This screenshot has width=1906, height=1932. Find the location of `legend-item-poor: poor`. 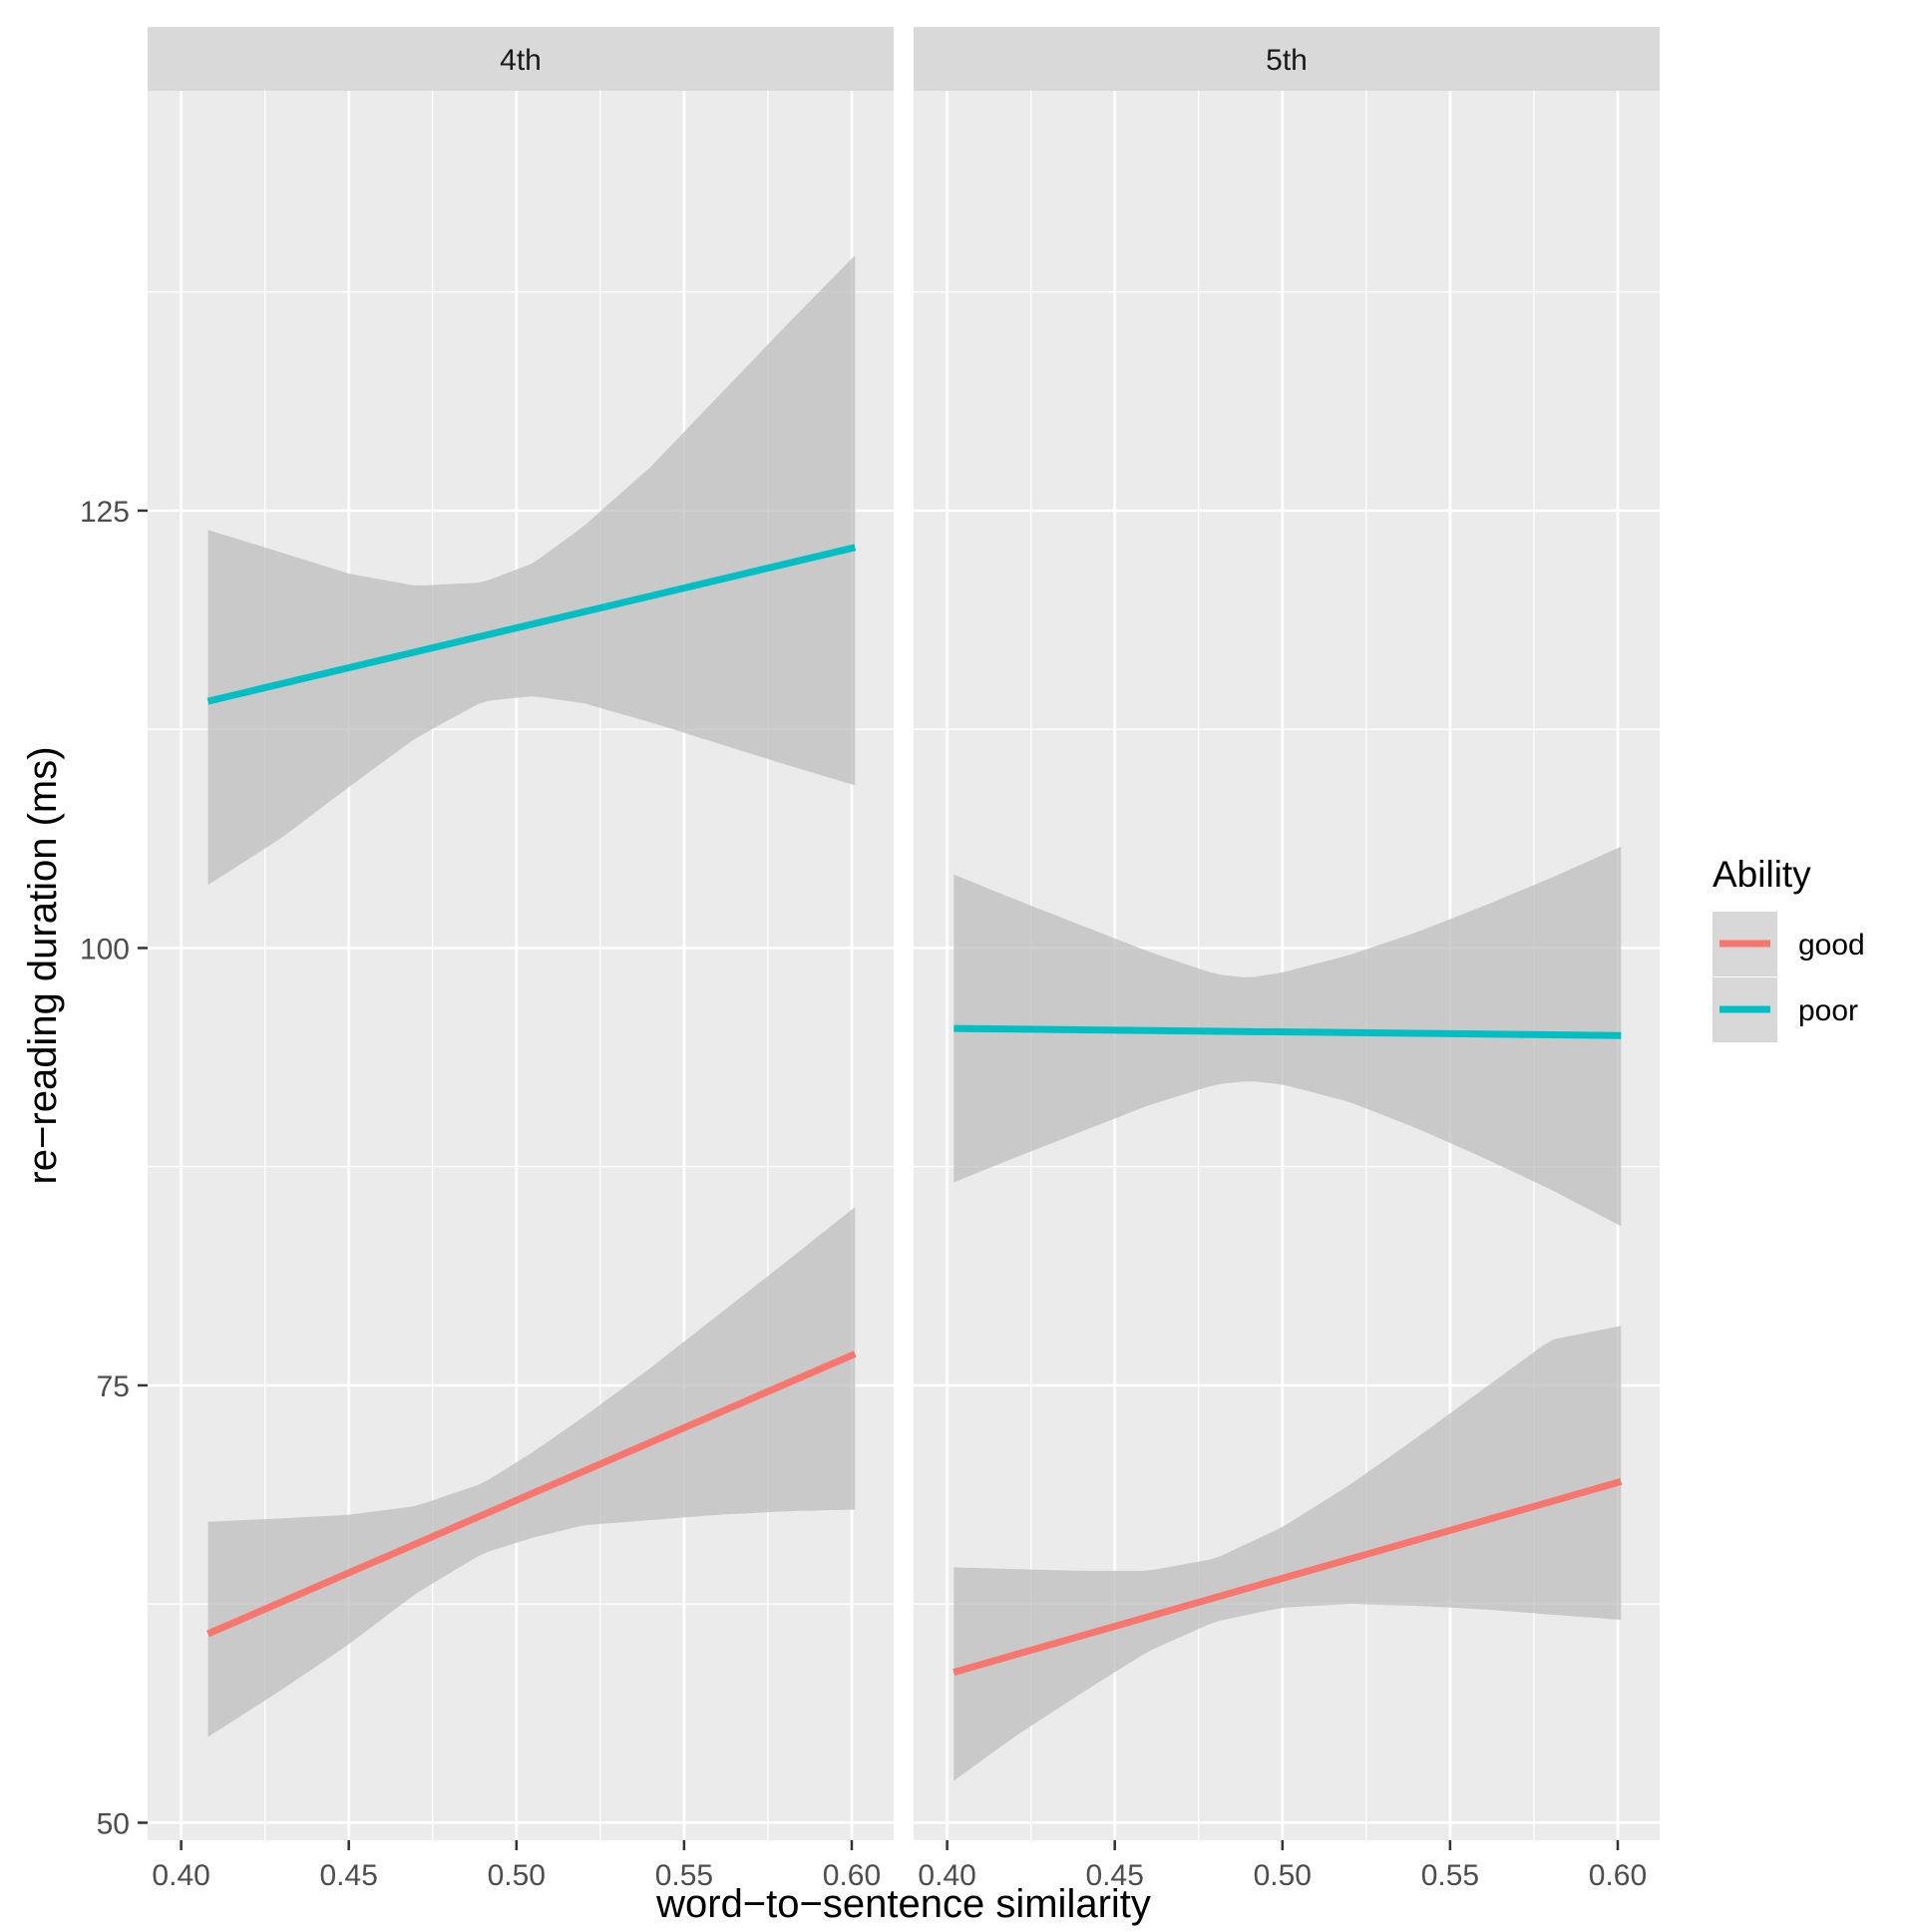

legend-item-poor: poor is located at coordinates (1785, 1010).